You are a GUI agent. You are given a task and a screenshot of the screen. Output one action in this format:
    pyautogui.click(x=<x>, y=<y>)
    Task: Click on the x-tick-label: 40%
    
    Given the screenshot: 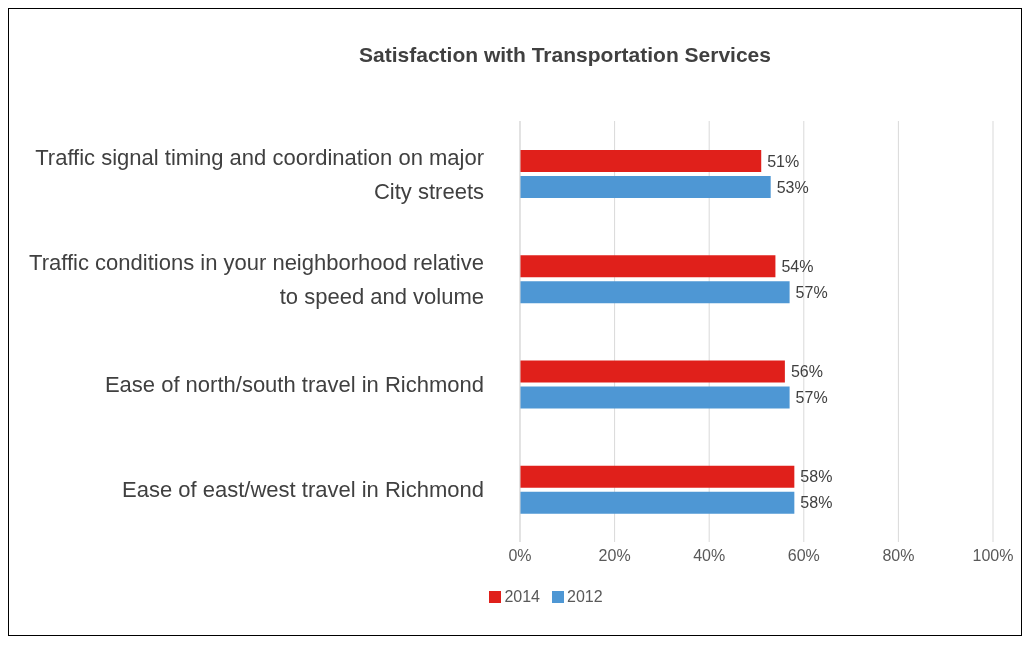 What is the action you would take?
    pyautogui.click(x=709, y=556)
    